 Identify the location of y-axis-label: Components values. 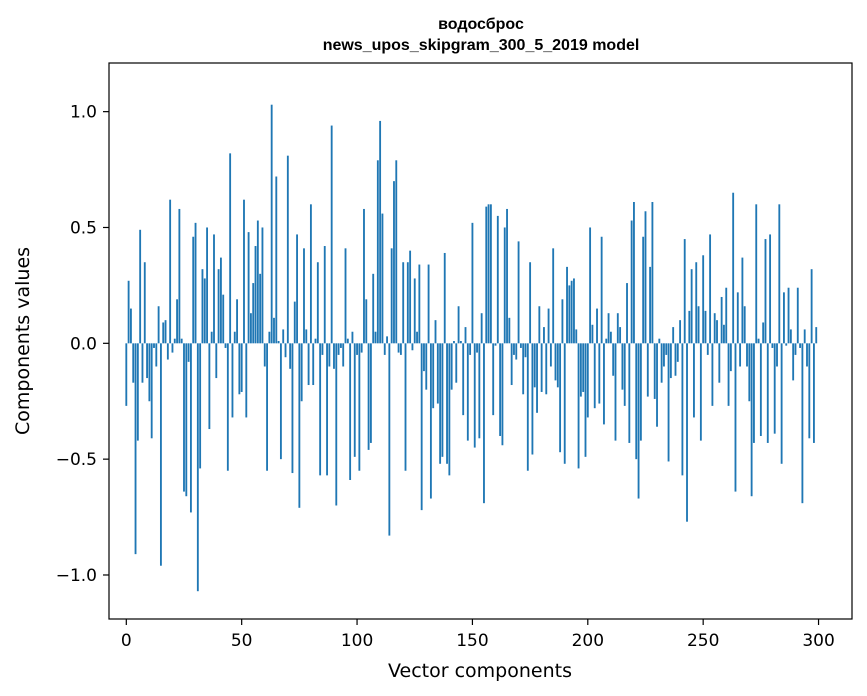
(23, 341).